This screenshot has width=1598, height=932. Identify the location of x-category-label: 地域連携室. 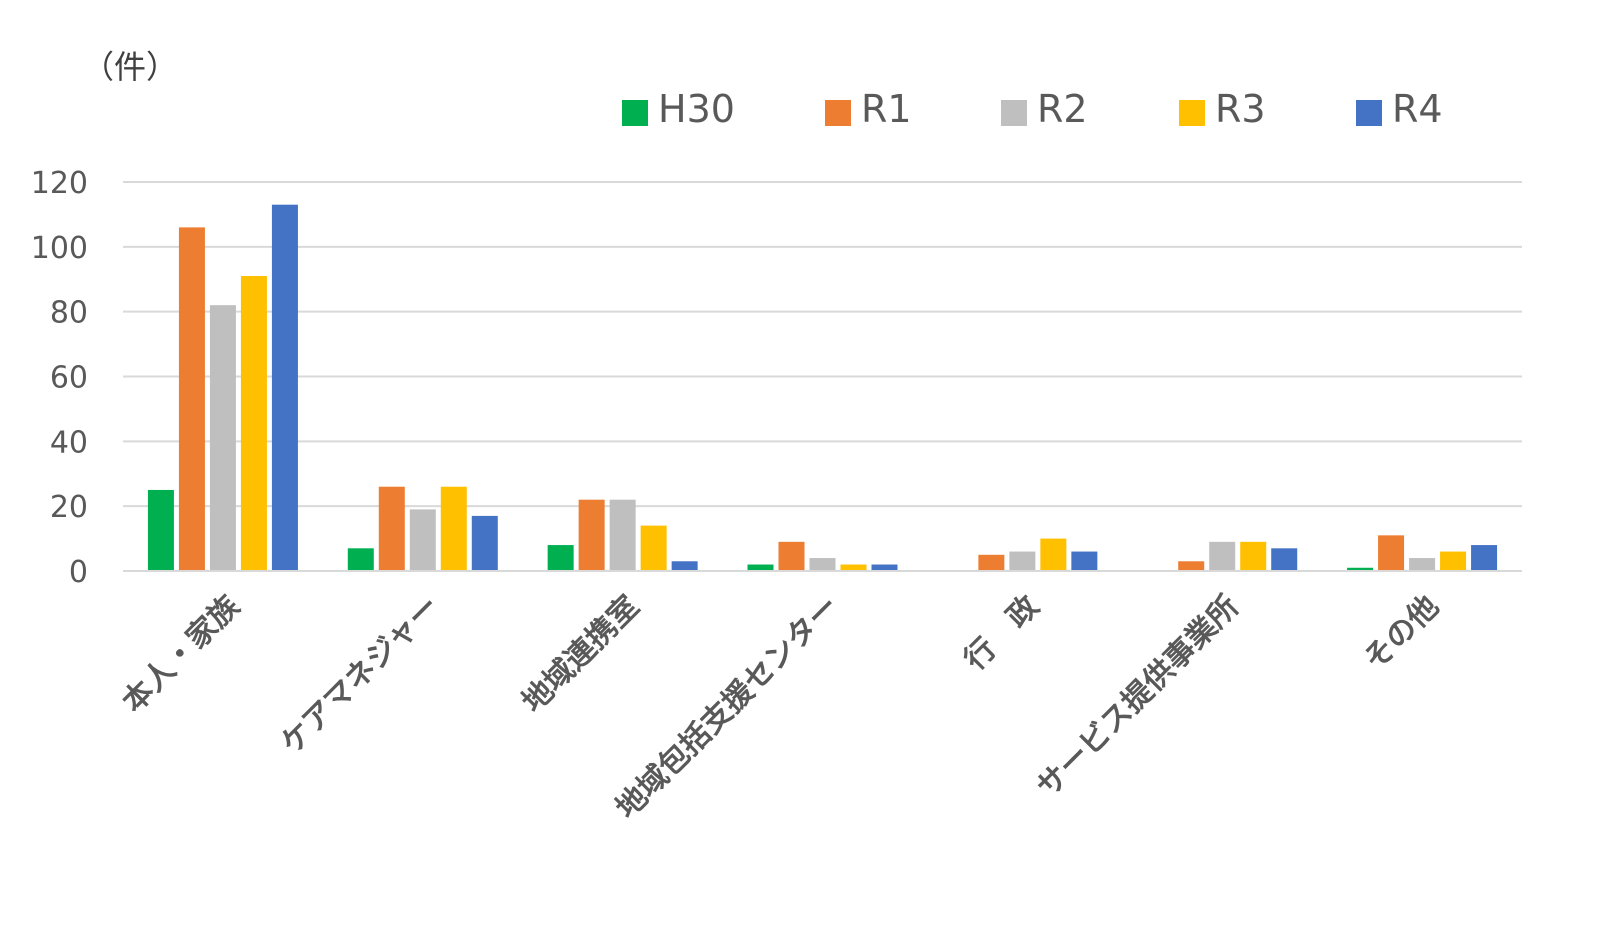
(580, 654).